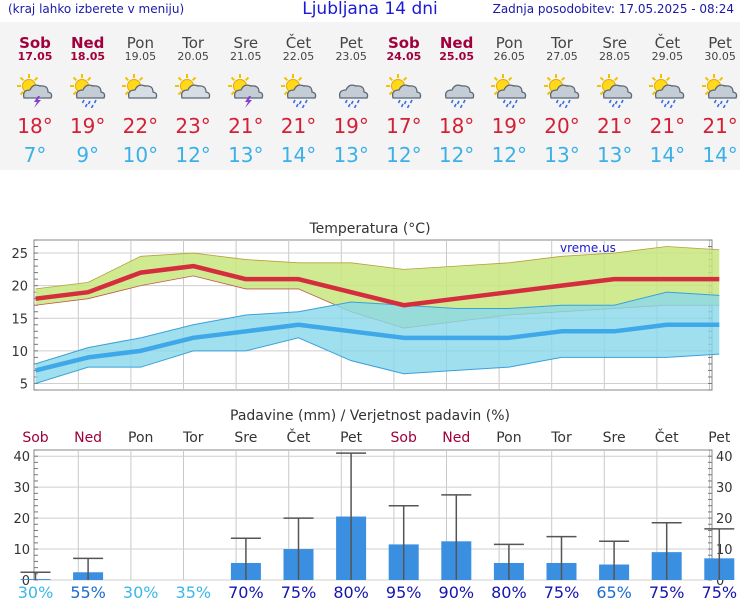 This screenshot has height=600, width=740. I want to click on last-updated: Zadnja posodobitev: 17.05.2025 - 08:24, so click(613, 9).